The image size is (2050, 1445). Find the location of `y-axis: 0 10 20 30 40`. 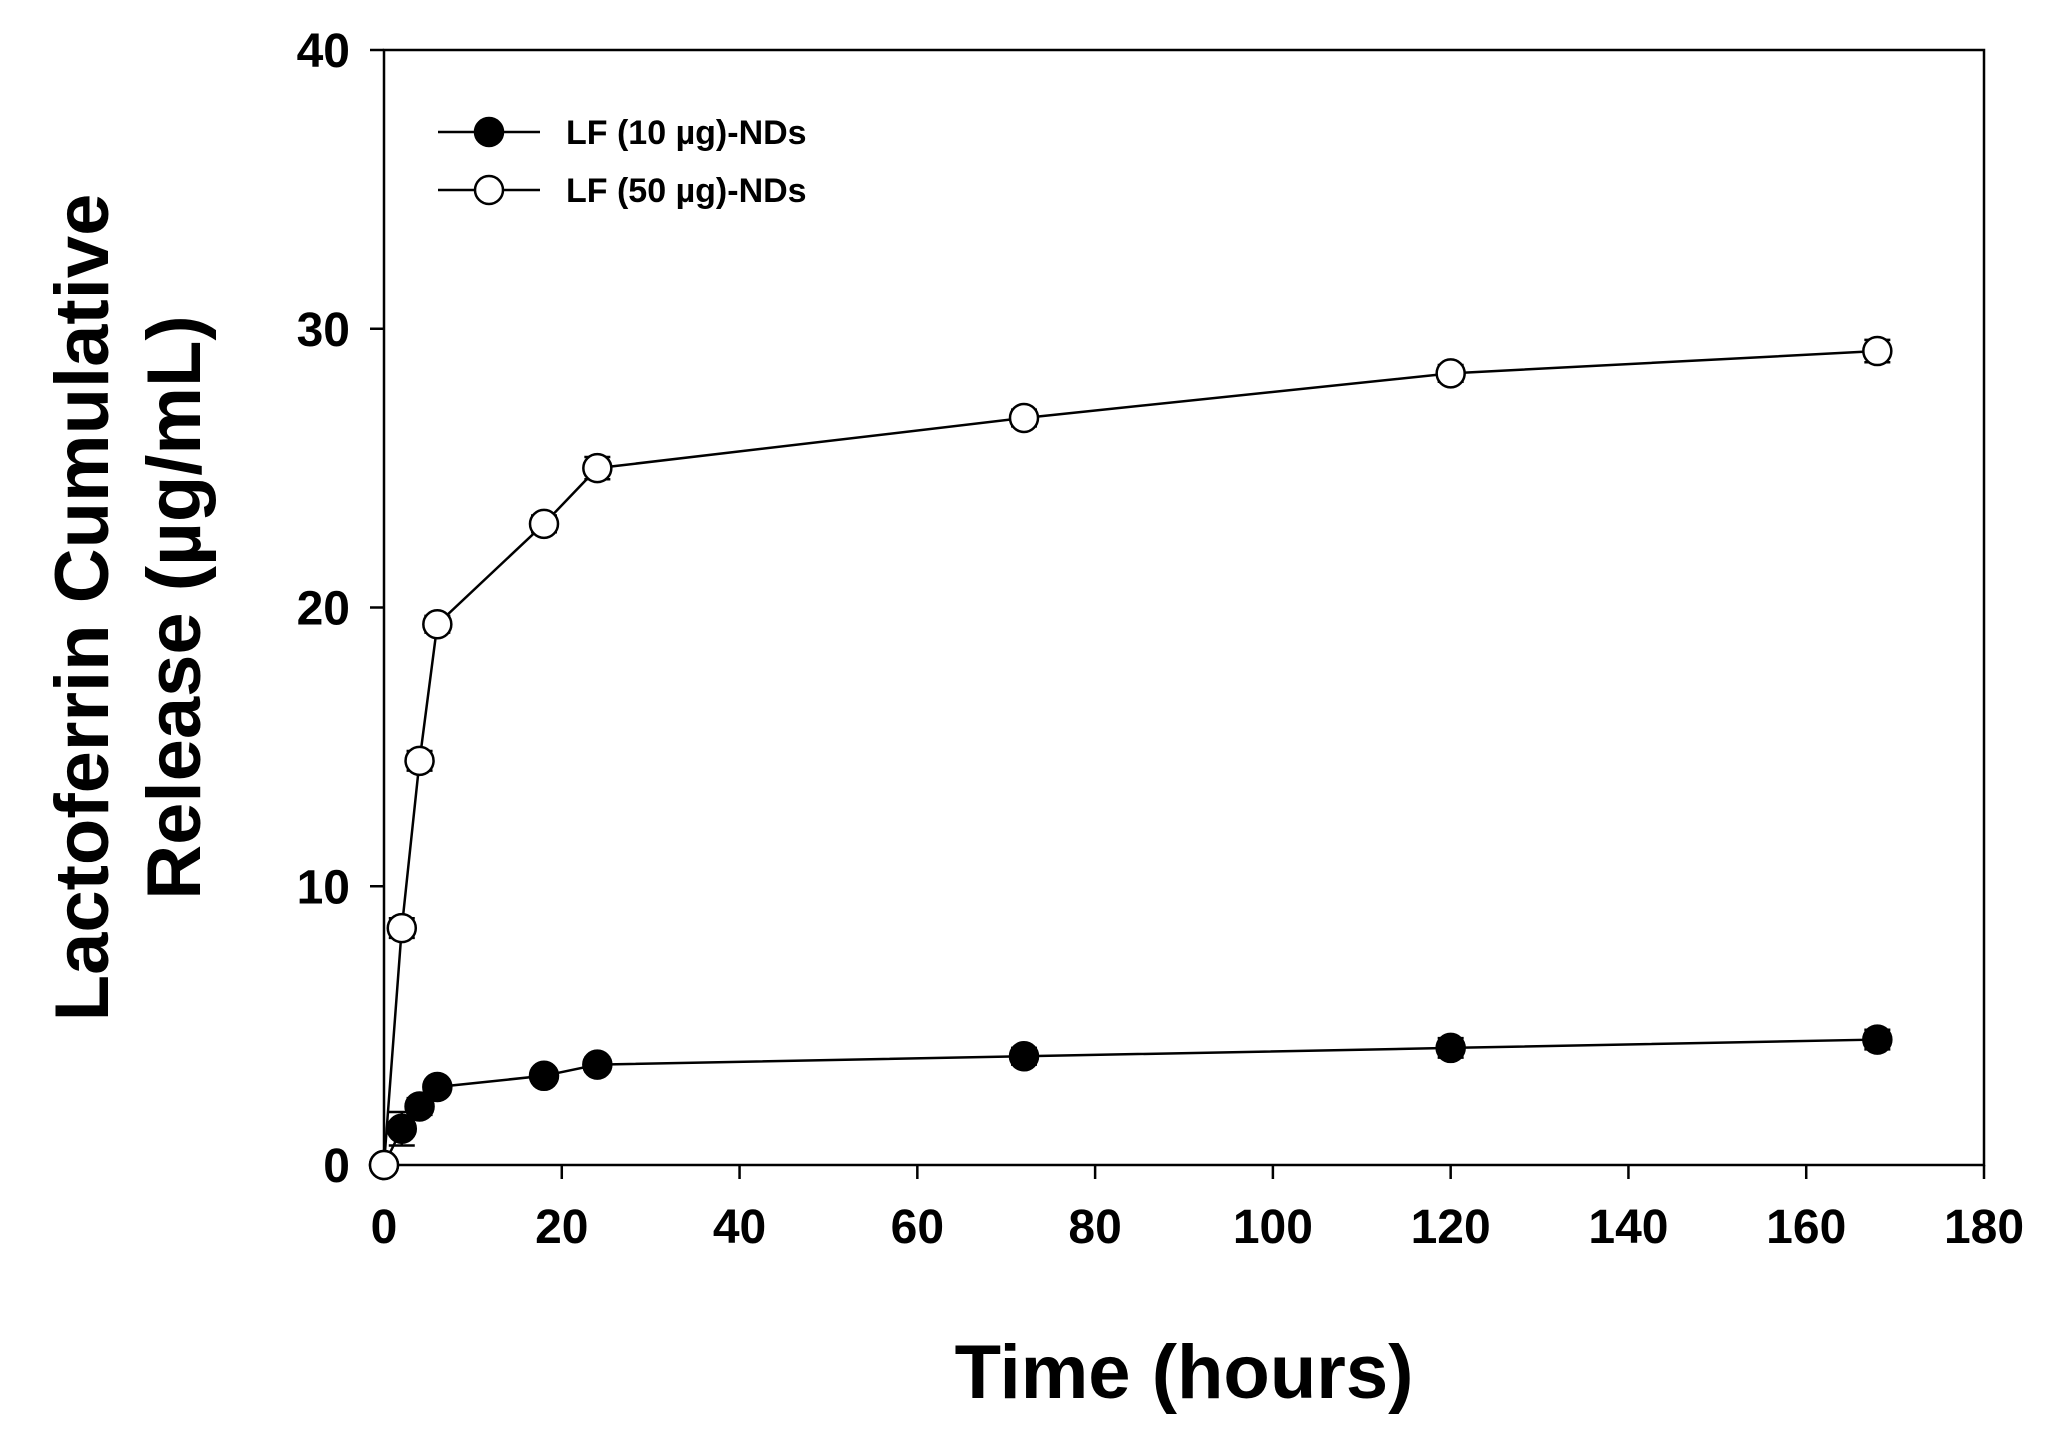

y-axis: 0 10 20 30 40 is located at coordinates (340, 609).